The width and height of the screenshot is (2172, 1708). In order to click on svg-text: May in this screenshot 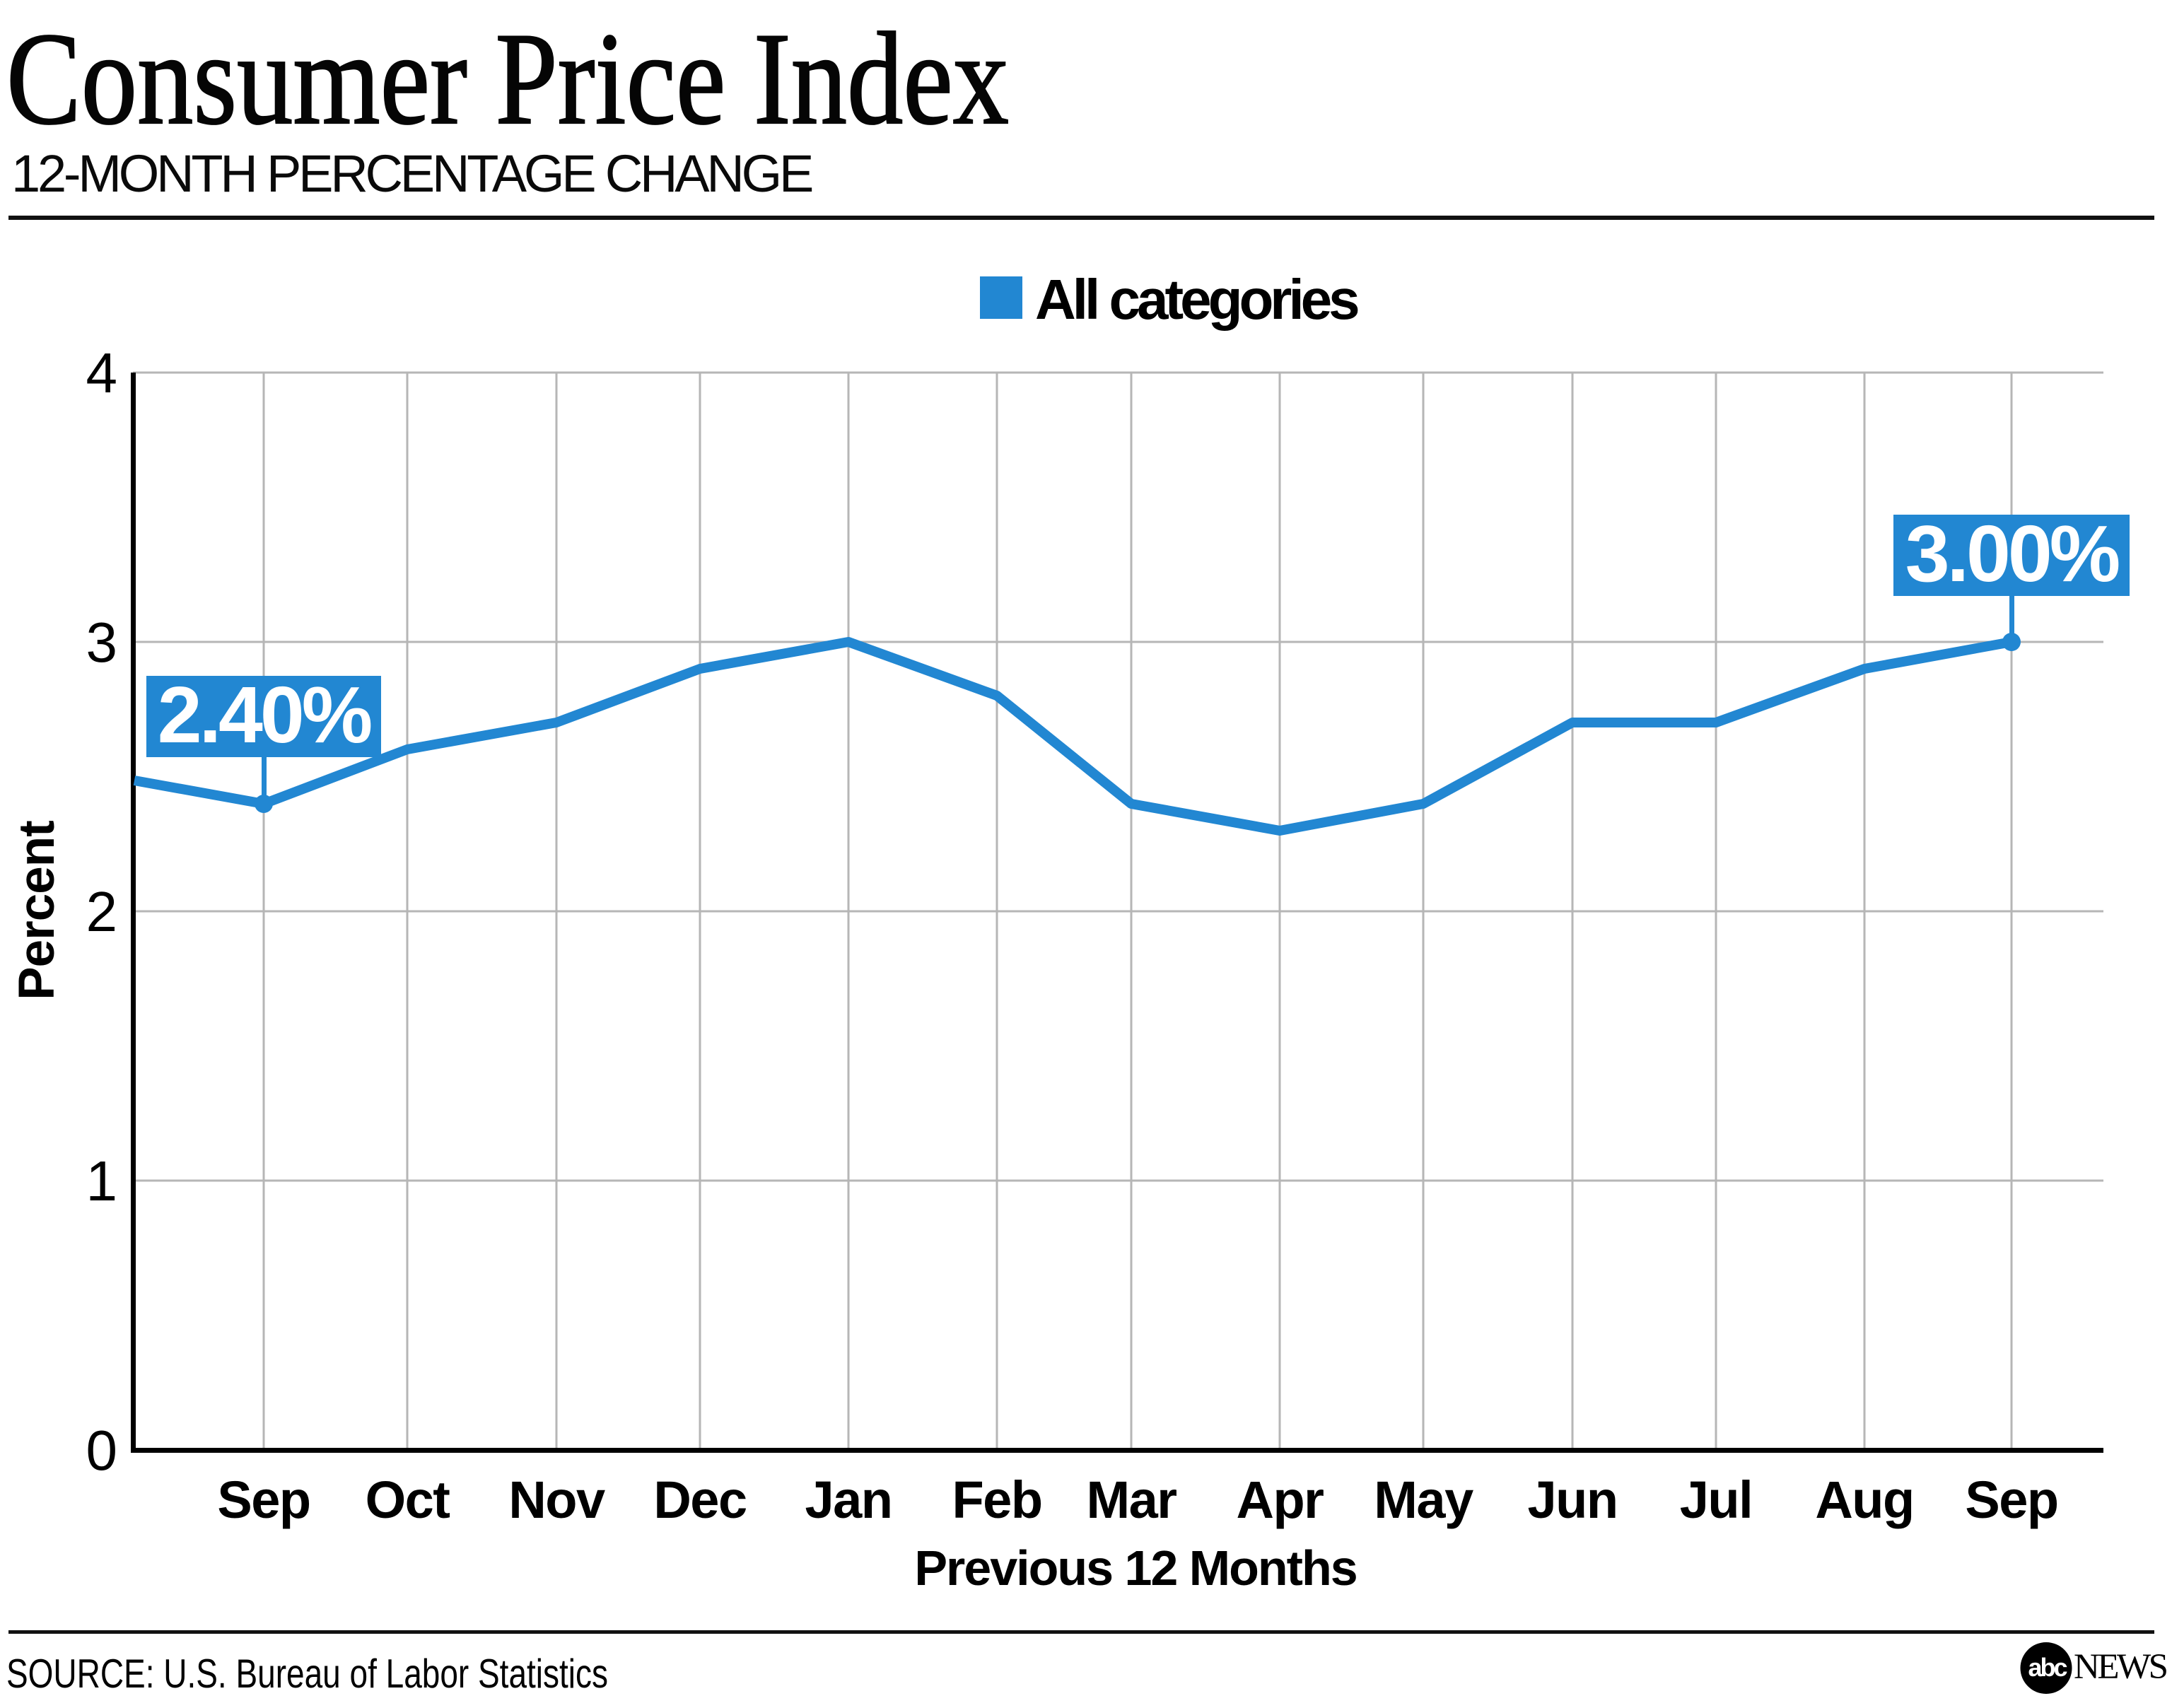, I will do `click(1423, 1500)`.